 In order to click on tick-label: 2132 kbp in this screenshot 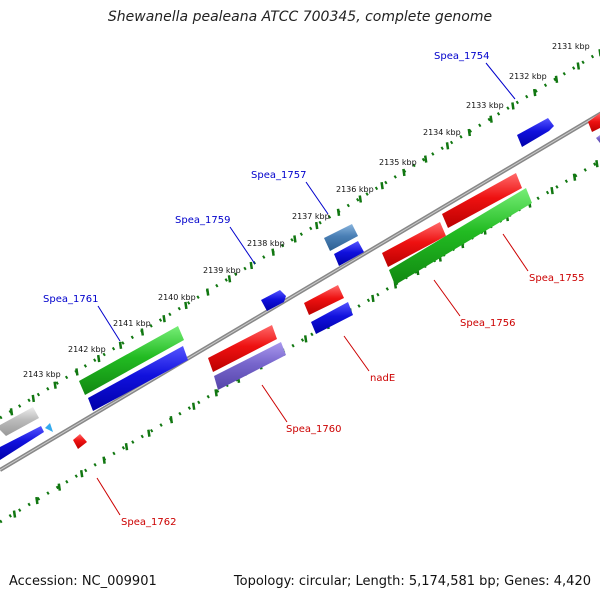, I will do `click(528, 76)`.